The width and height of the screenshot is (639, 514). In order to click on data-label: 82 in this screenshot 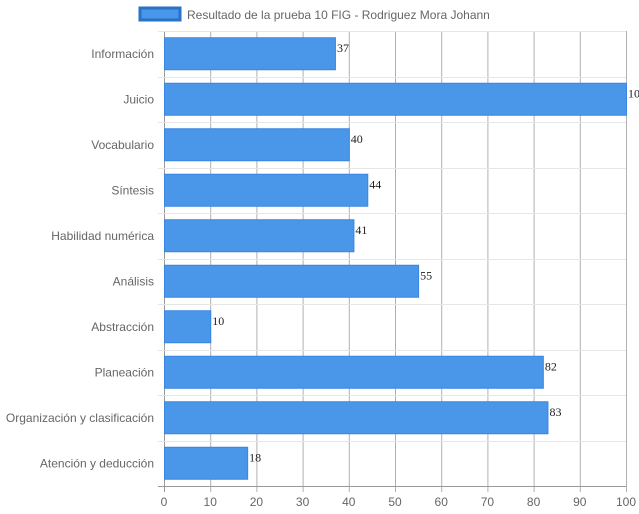, I will do `click(551, 366)`.